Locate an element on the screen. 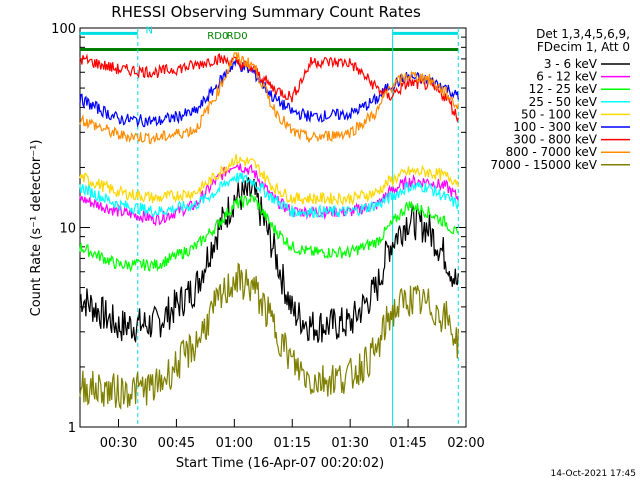 The height and width of the screenshot is (480, 640). y-tick-label: 10 is located at coordinates (67, 229).